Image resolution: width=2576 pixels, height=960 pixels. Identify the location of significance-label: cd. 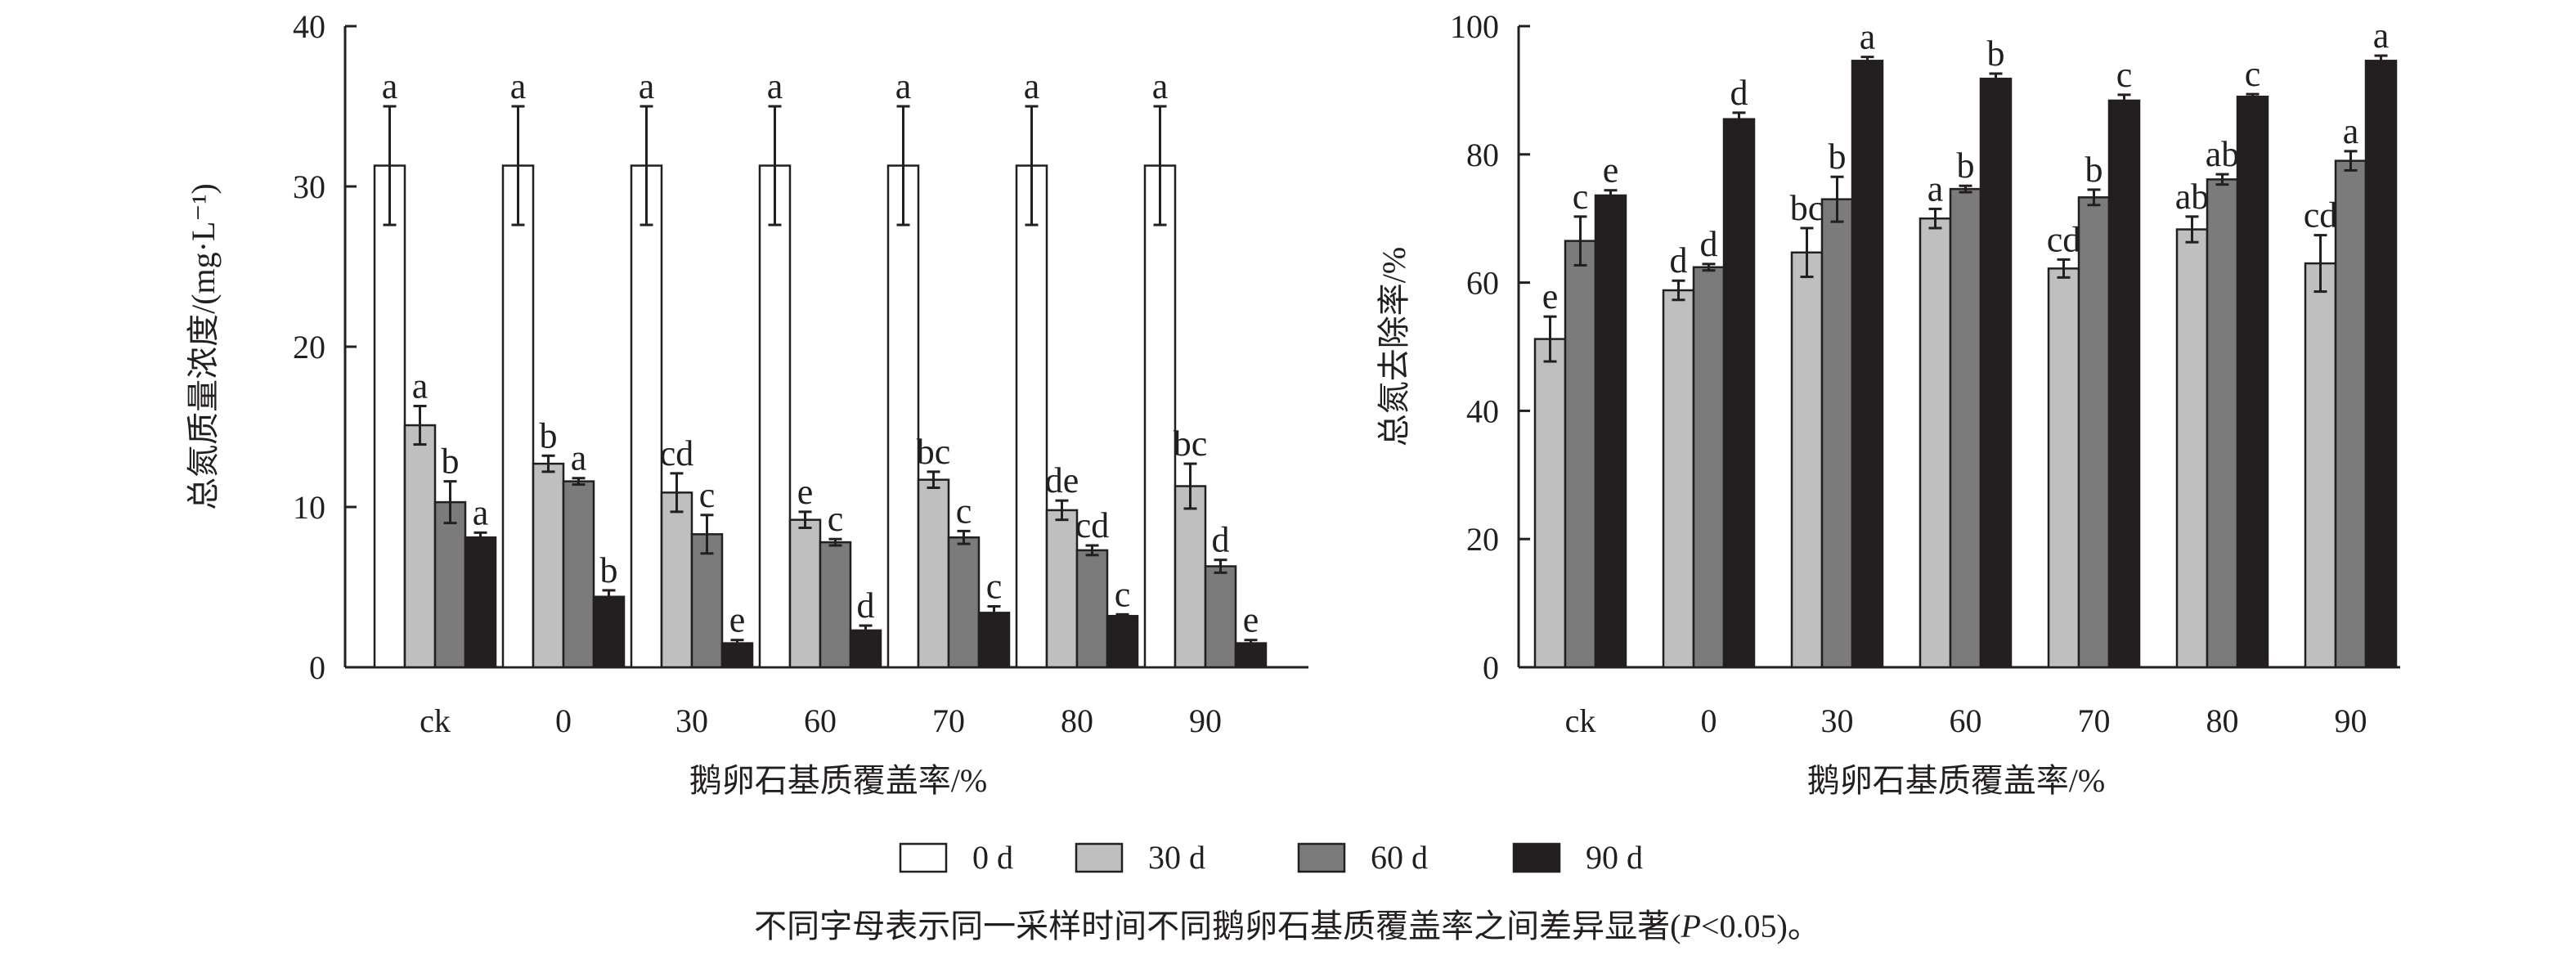
(2064, 239).